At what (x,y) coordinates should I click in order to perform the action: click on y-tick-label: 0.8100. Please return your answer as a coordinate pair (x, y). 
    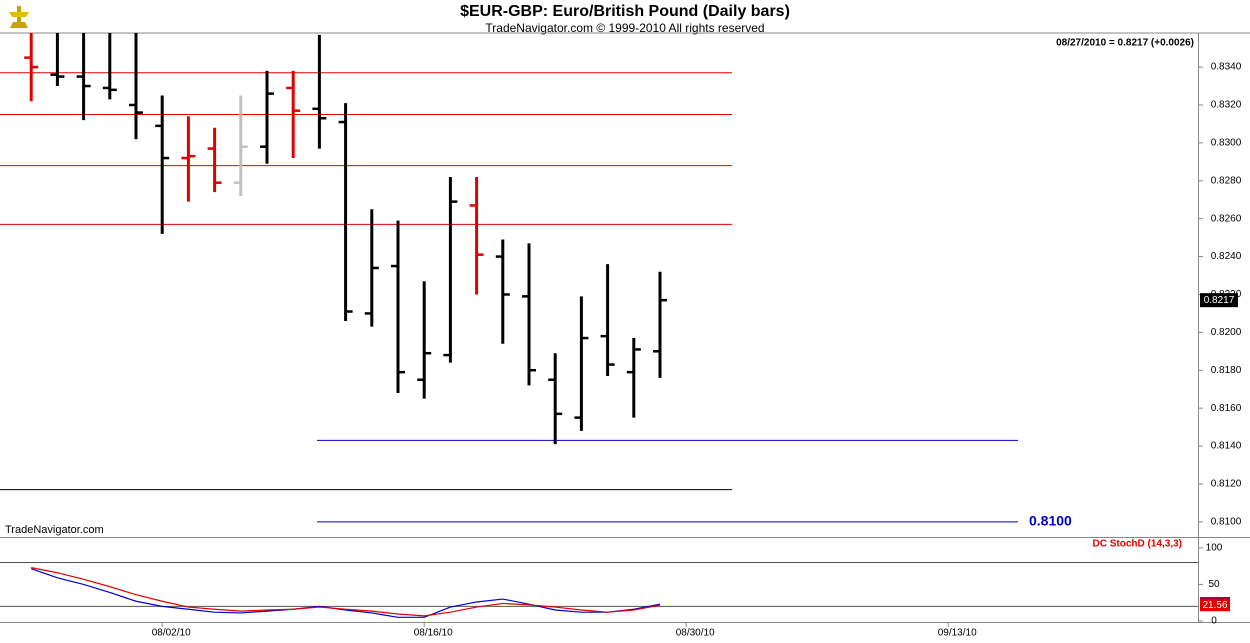
    Looking at the image, I should click on (1226, 521).